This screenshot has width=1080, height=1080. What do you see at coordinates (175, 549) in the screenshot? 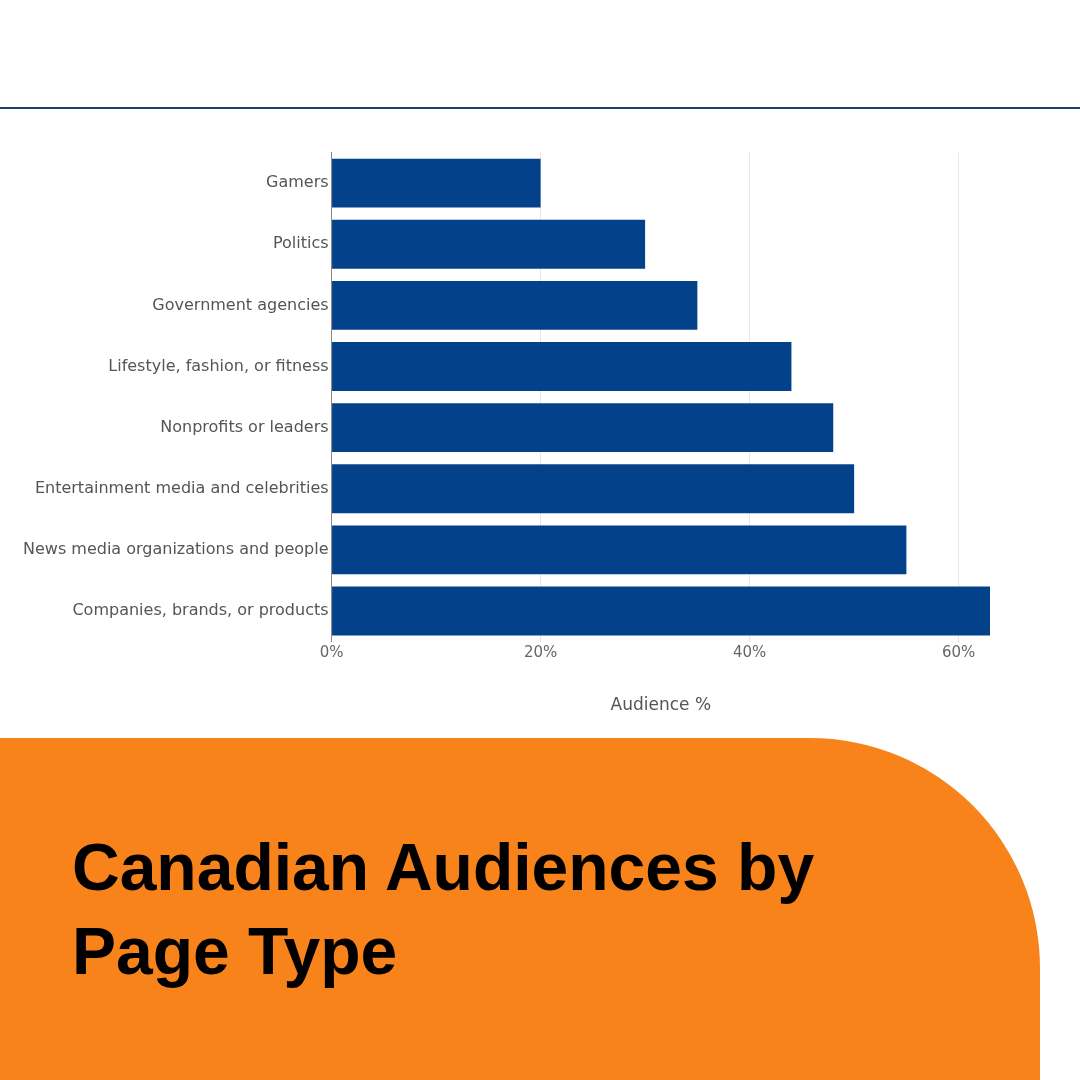
I see `y-tick-label: News media organizations and people` at bounding box center [175, 549].